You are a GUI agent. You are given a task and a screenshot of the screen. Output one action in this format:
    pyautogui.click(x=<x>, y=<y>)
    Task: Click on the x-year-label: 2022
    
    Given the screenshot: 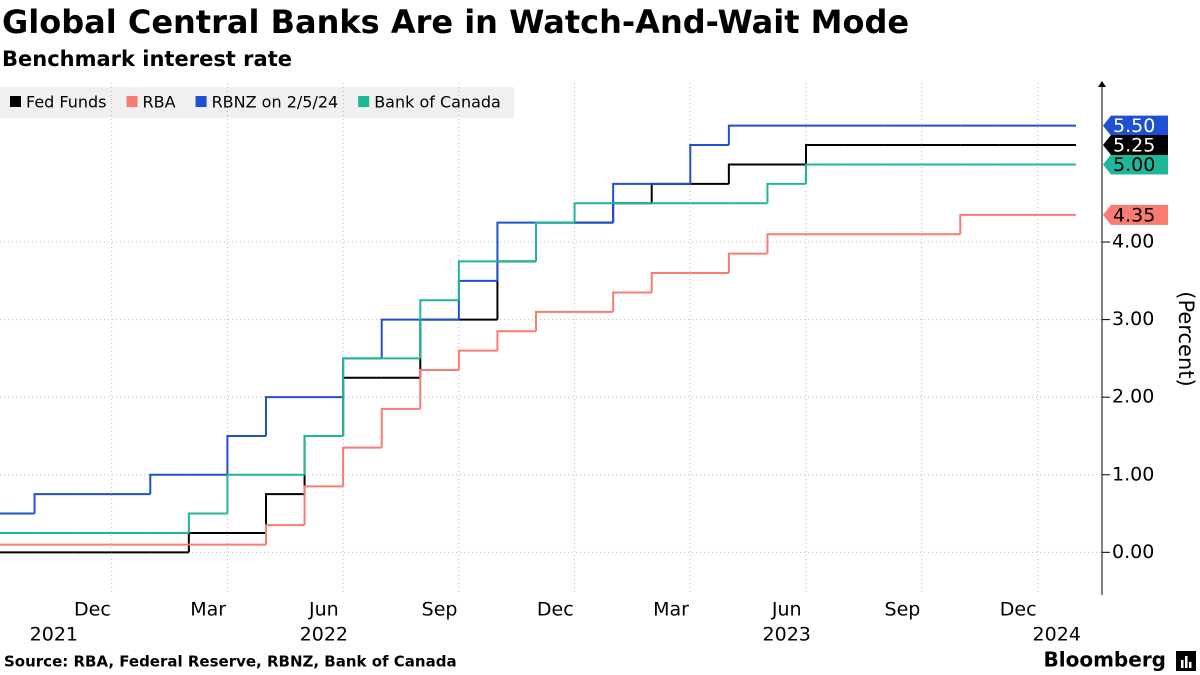 What is the action you would take?
    pyautogui.click(x=324, y=635)
    